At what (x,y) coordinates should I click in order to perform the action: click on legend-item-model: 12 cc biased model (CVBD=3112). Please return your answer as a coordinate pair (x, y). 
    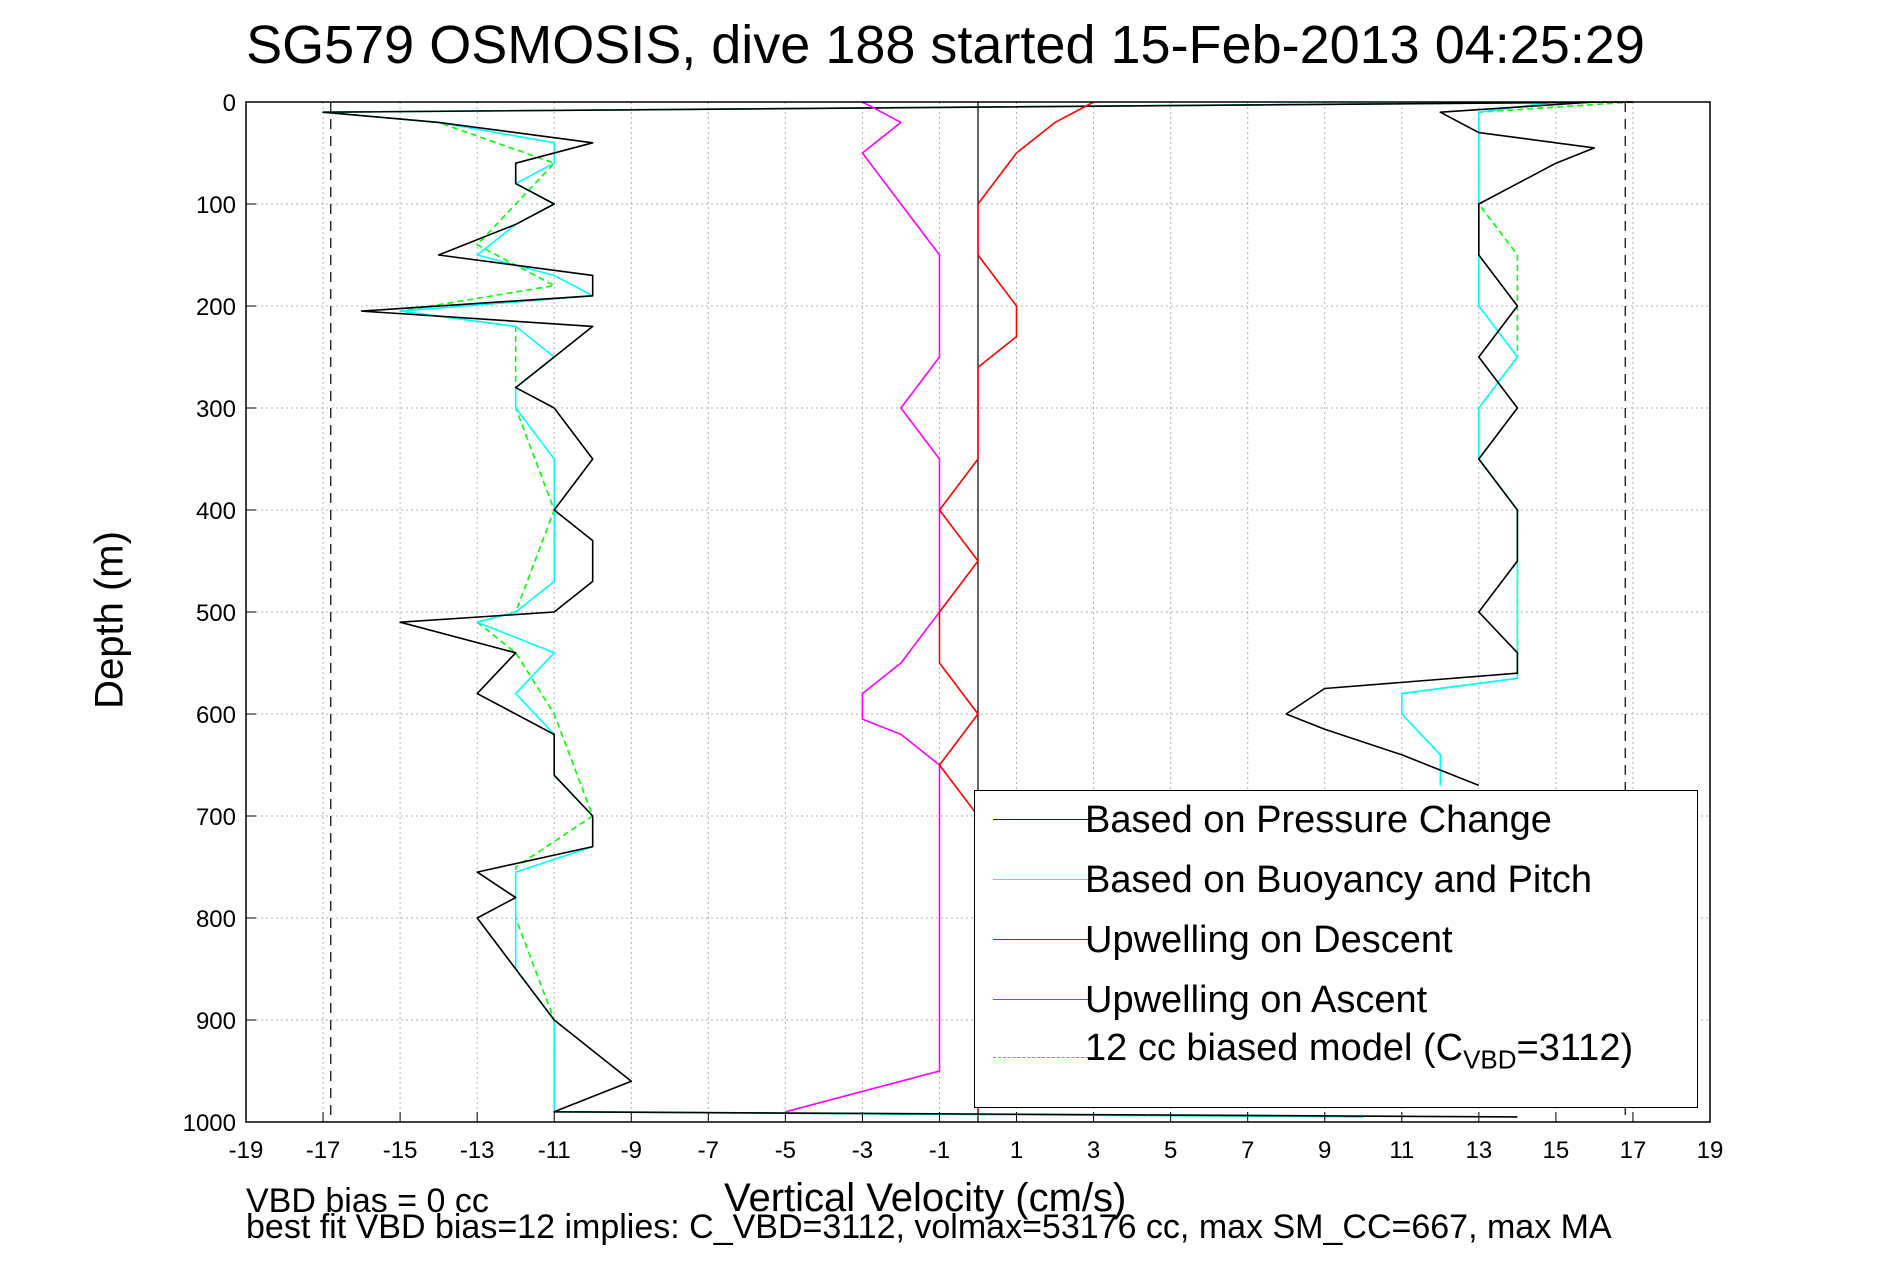
    Looking at the image, I should click on (1336, 1051).